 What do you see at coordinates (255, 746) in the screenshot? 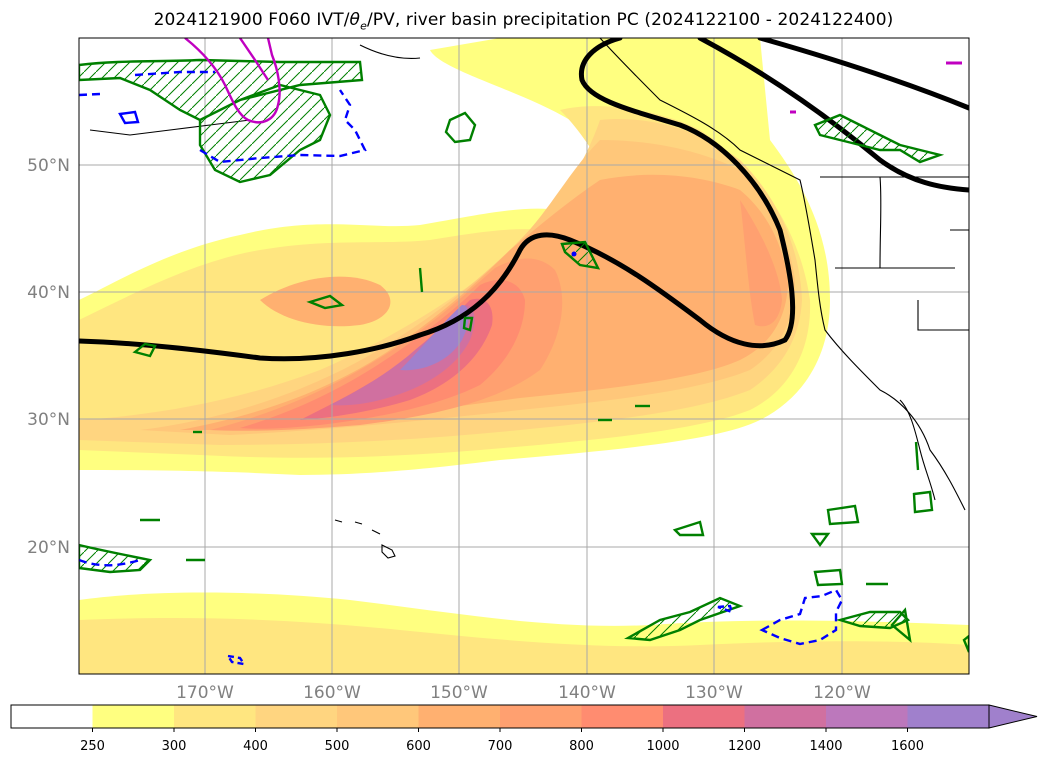
I see `colorbar-tick-label: 400` at bounding box center [255, 746].